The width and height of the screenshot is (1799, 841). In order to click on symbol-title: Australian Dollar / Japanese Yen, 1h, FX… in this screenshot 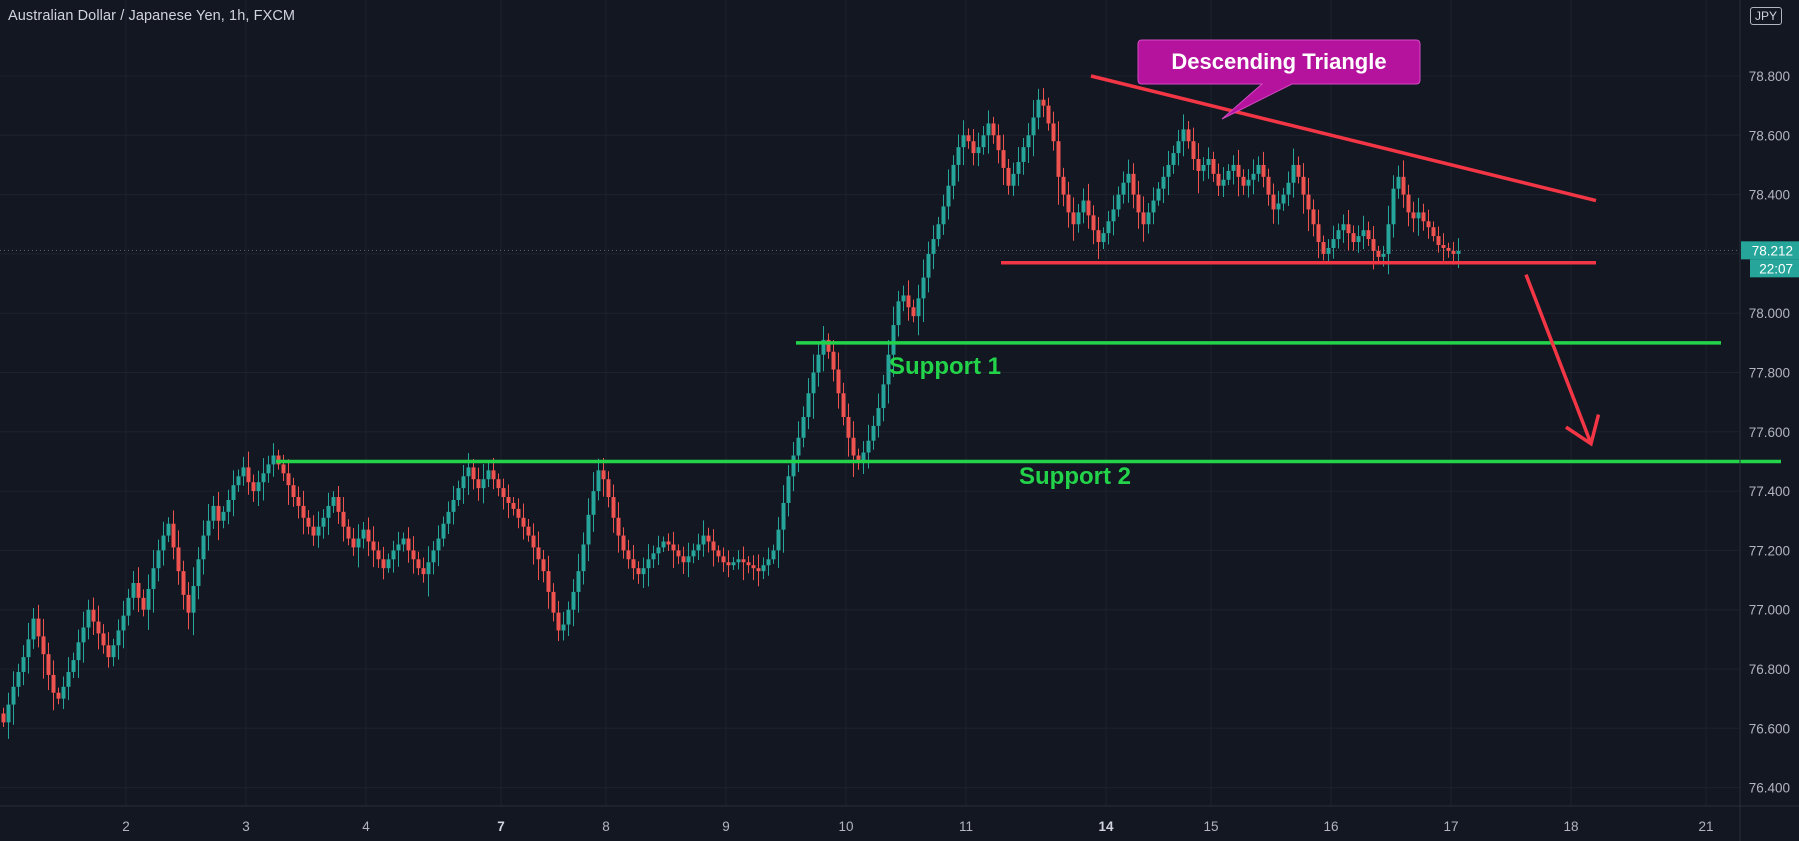, I will do `click(152, 16)`.